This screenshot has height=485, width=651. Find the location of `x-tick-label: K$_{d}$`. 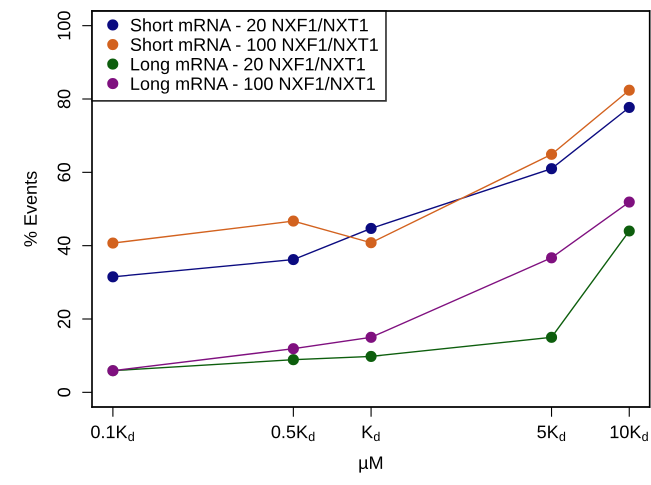

x-tick-label: K$_{d}$ is located at coordinates (371, 434).